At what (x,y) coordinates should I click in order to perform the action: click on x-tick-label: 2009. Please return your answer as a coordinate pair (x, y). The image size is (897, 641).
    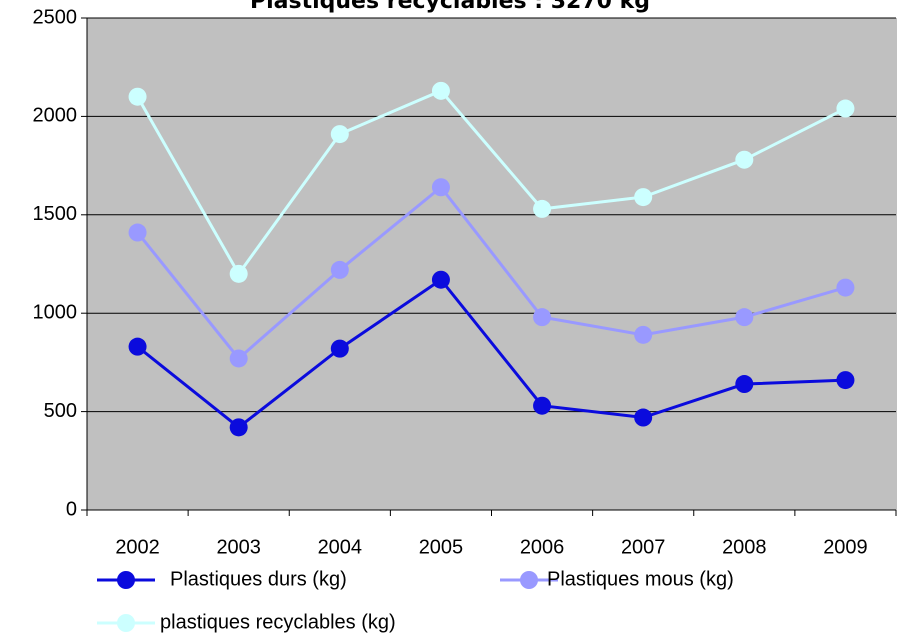
    Looking at the image, I should click on (845, 547).